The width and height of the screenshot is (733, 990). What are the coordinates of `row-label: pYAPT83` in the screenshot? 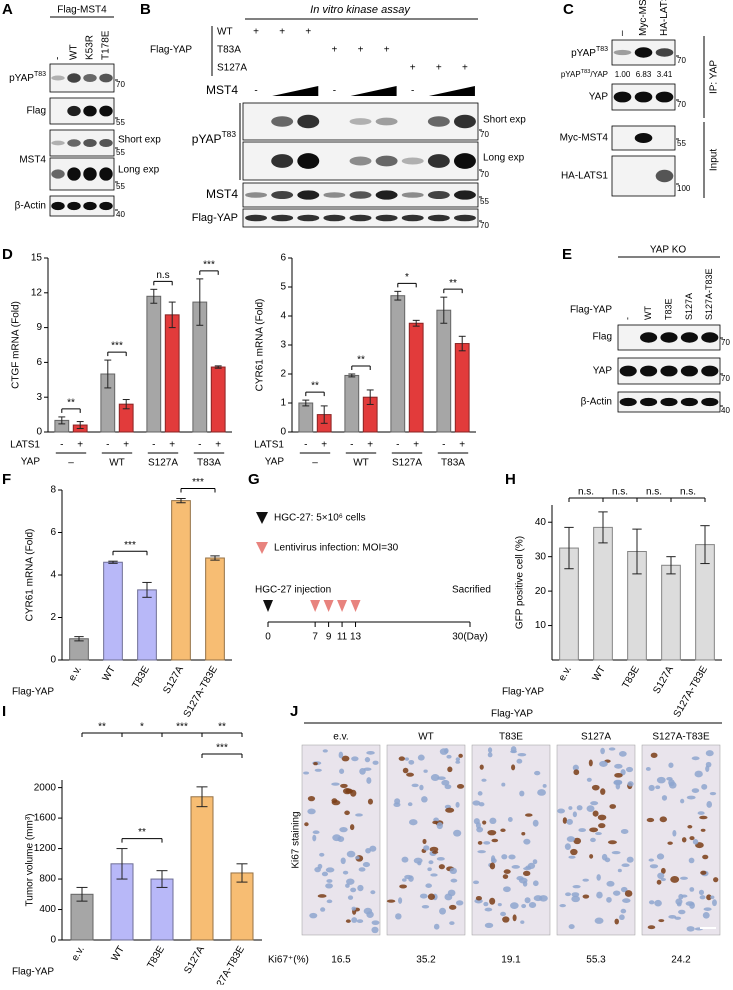 It's located at (214, 137).